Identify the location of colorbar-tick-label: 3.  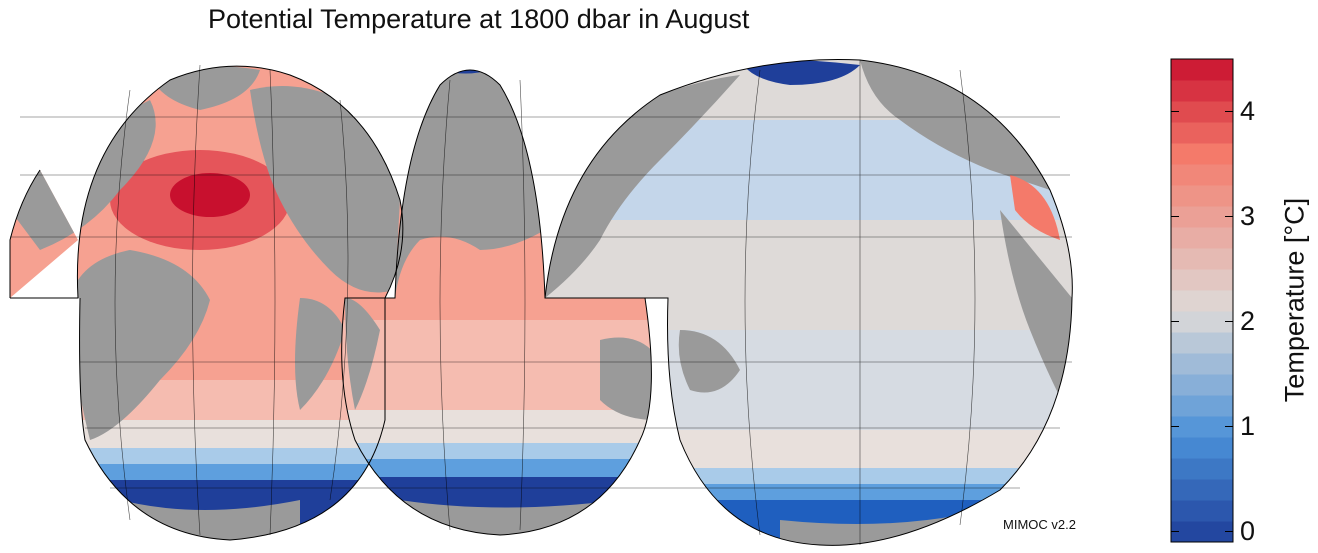
(1248, 215).